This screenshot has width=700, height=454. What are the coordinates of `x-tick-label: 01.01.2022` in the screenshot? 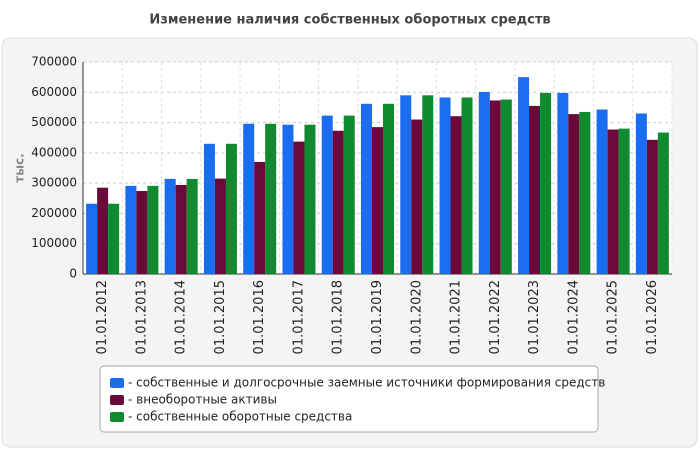 It's located at (495, 317).